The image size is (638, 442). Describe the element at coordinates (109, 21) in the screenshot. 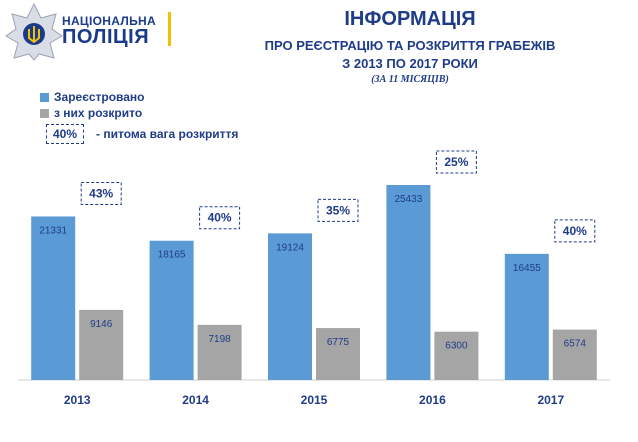

I see `logo-line-1: НАЦІОНАЛЬНА` at that location.